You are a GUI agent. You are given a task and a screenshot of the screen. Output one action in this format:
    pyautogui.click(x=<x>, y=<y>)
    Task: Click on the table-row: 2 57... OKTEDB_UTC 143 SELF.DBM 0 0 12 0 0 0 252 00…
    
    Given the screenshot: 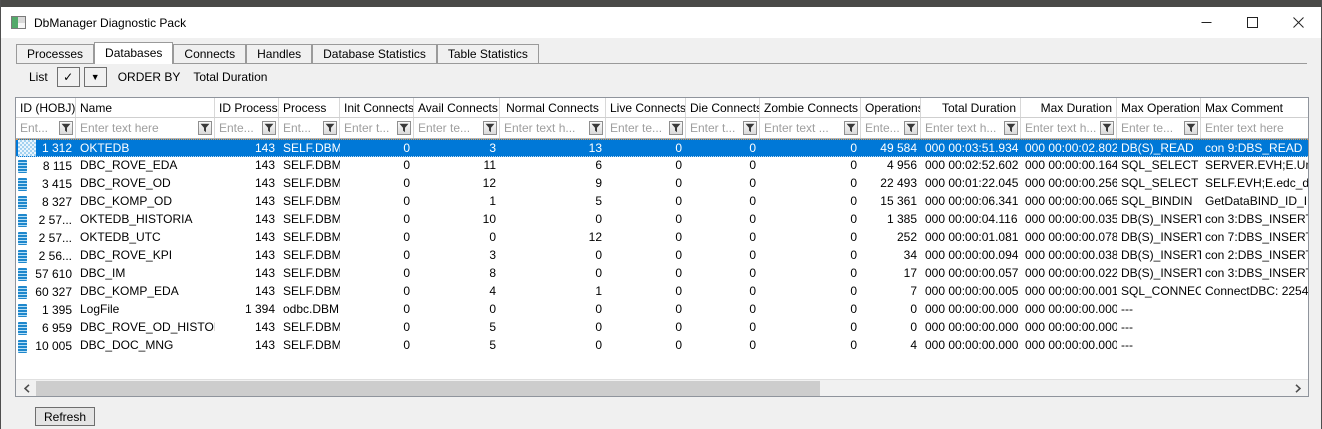 What is the action you would take?
    pyautogui.click(x=662, y=238)
    